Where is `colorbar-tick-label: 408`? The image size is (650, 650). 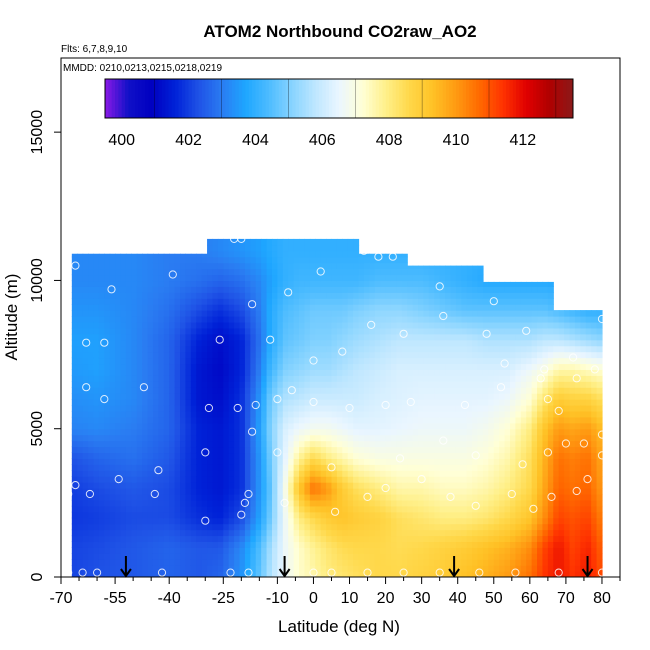 colorbar-tick-label: 408 is located at coordinates (389, 140).